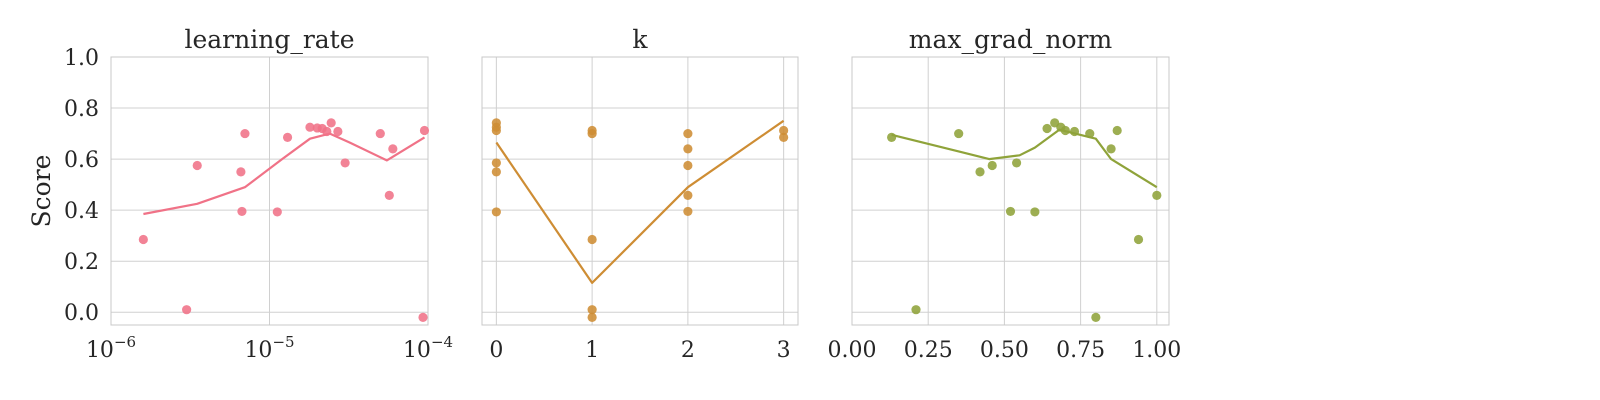 The image size is (1600, 400). Describe the element at coordinates (1156, 350) in the screenshot. I see `x-tick-label: 1.00` at that location.